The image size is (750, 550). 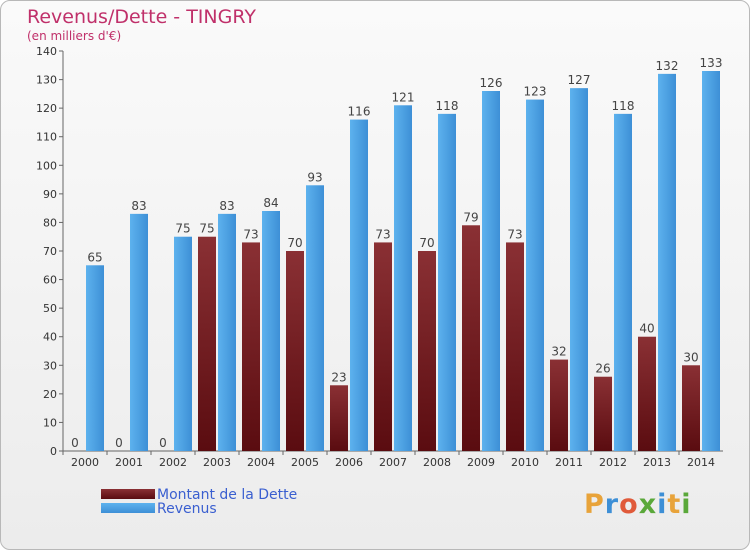 I want to click on x-tick-label: 2011, so click(x=569, y=462).